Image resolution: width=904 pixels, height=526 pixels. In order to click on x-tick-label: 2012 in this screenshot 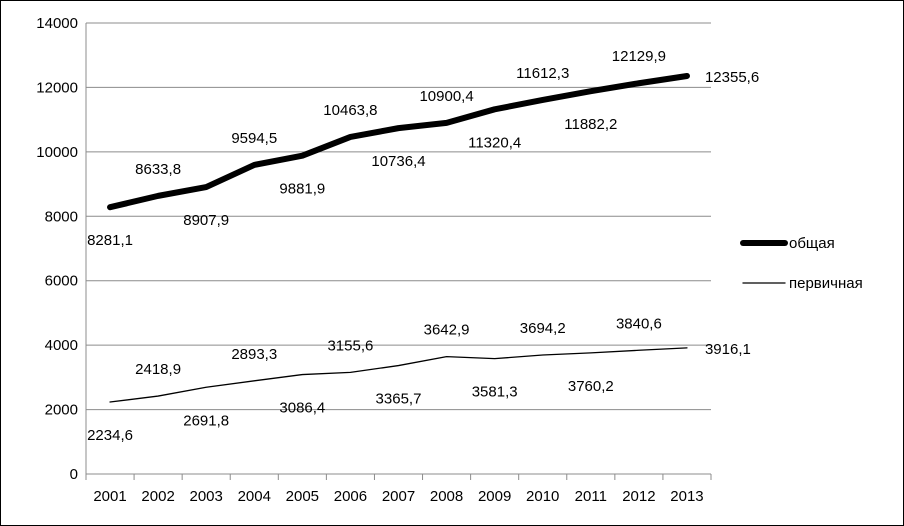, I will do `click(638, 496)`.